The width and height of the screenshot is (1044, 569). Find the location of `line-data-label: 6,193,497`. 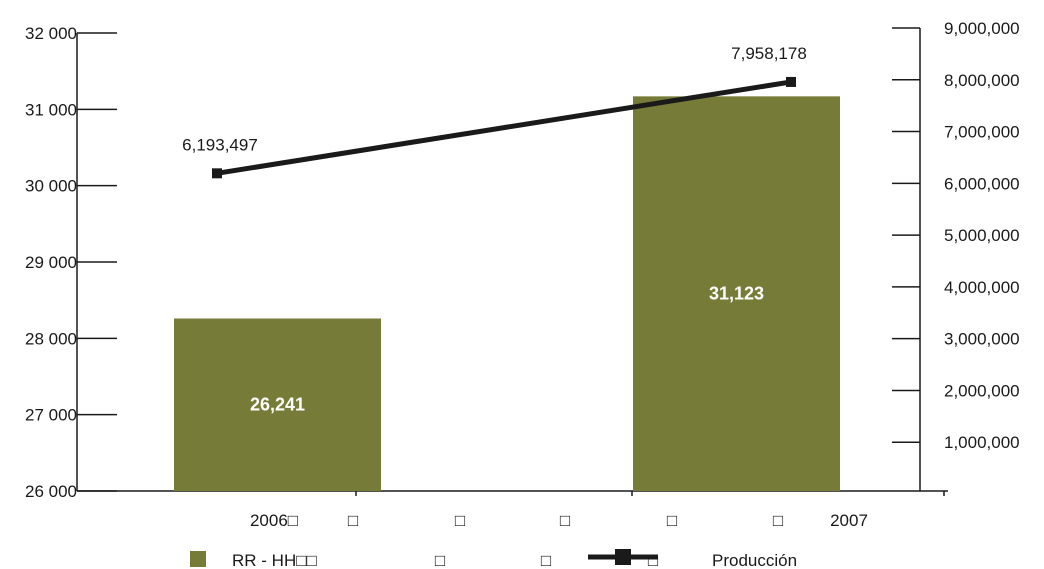

line-data-label: 6,193,497 is located at coordinates (220, 144).